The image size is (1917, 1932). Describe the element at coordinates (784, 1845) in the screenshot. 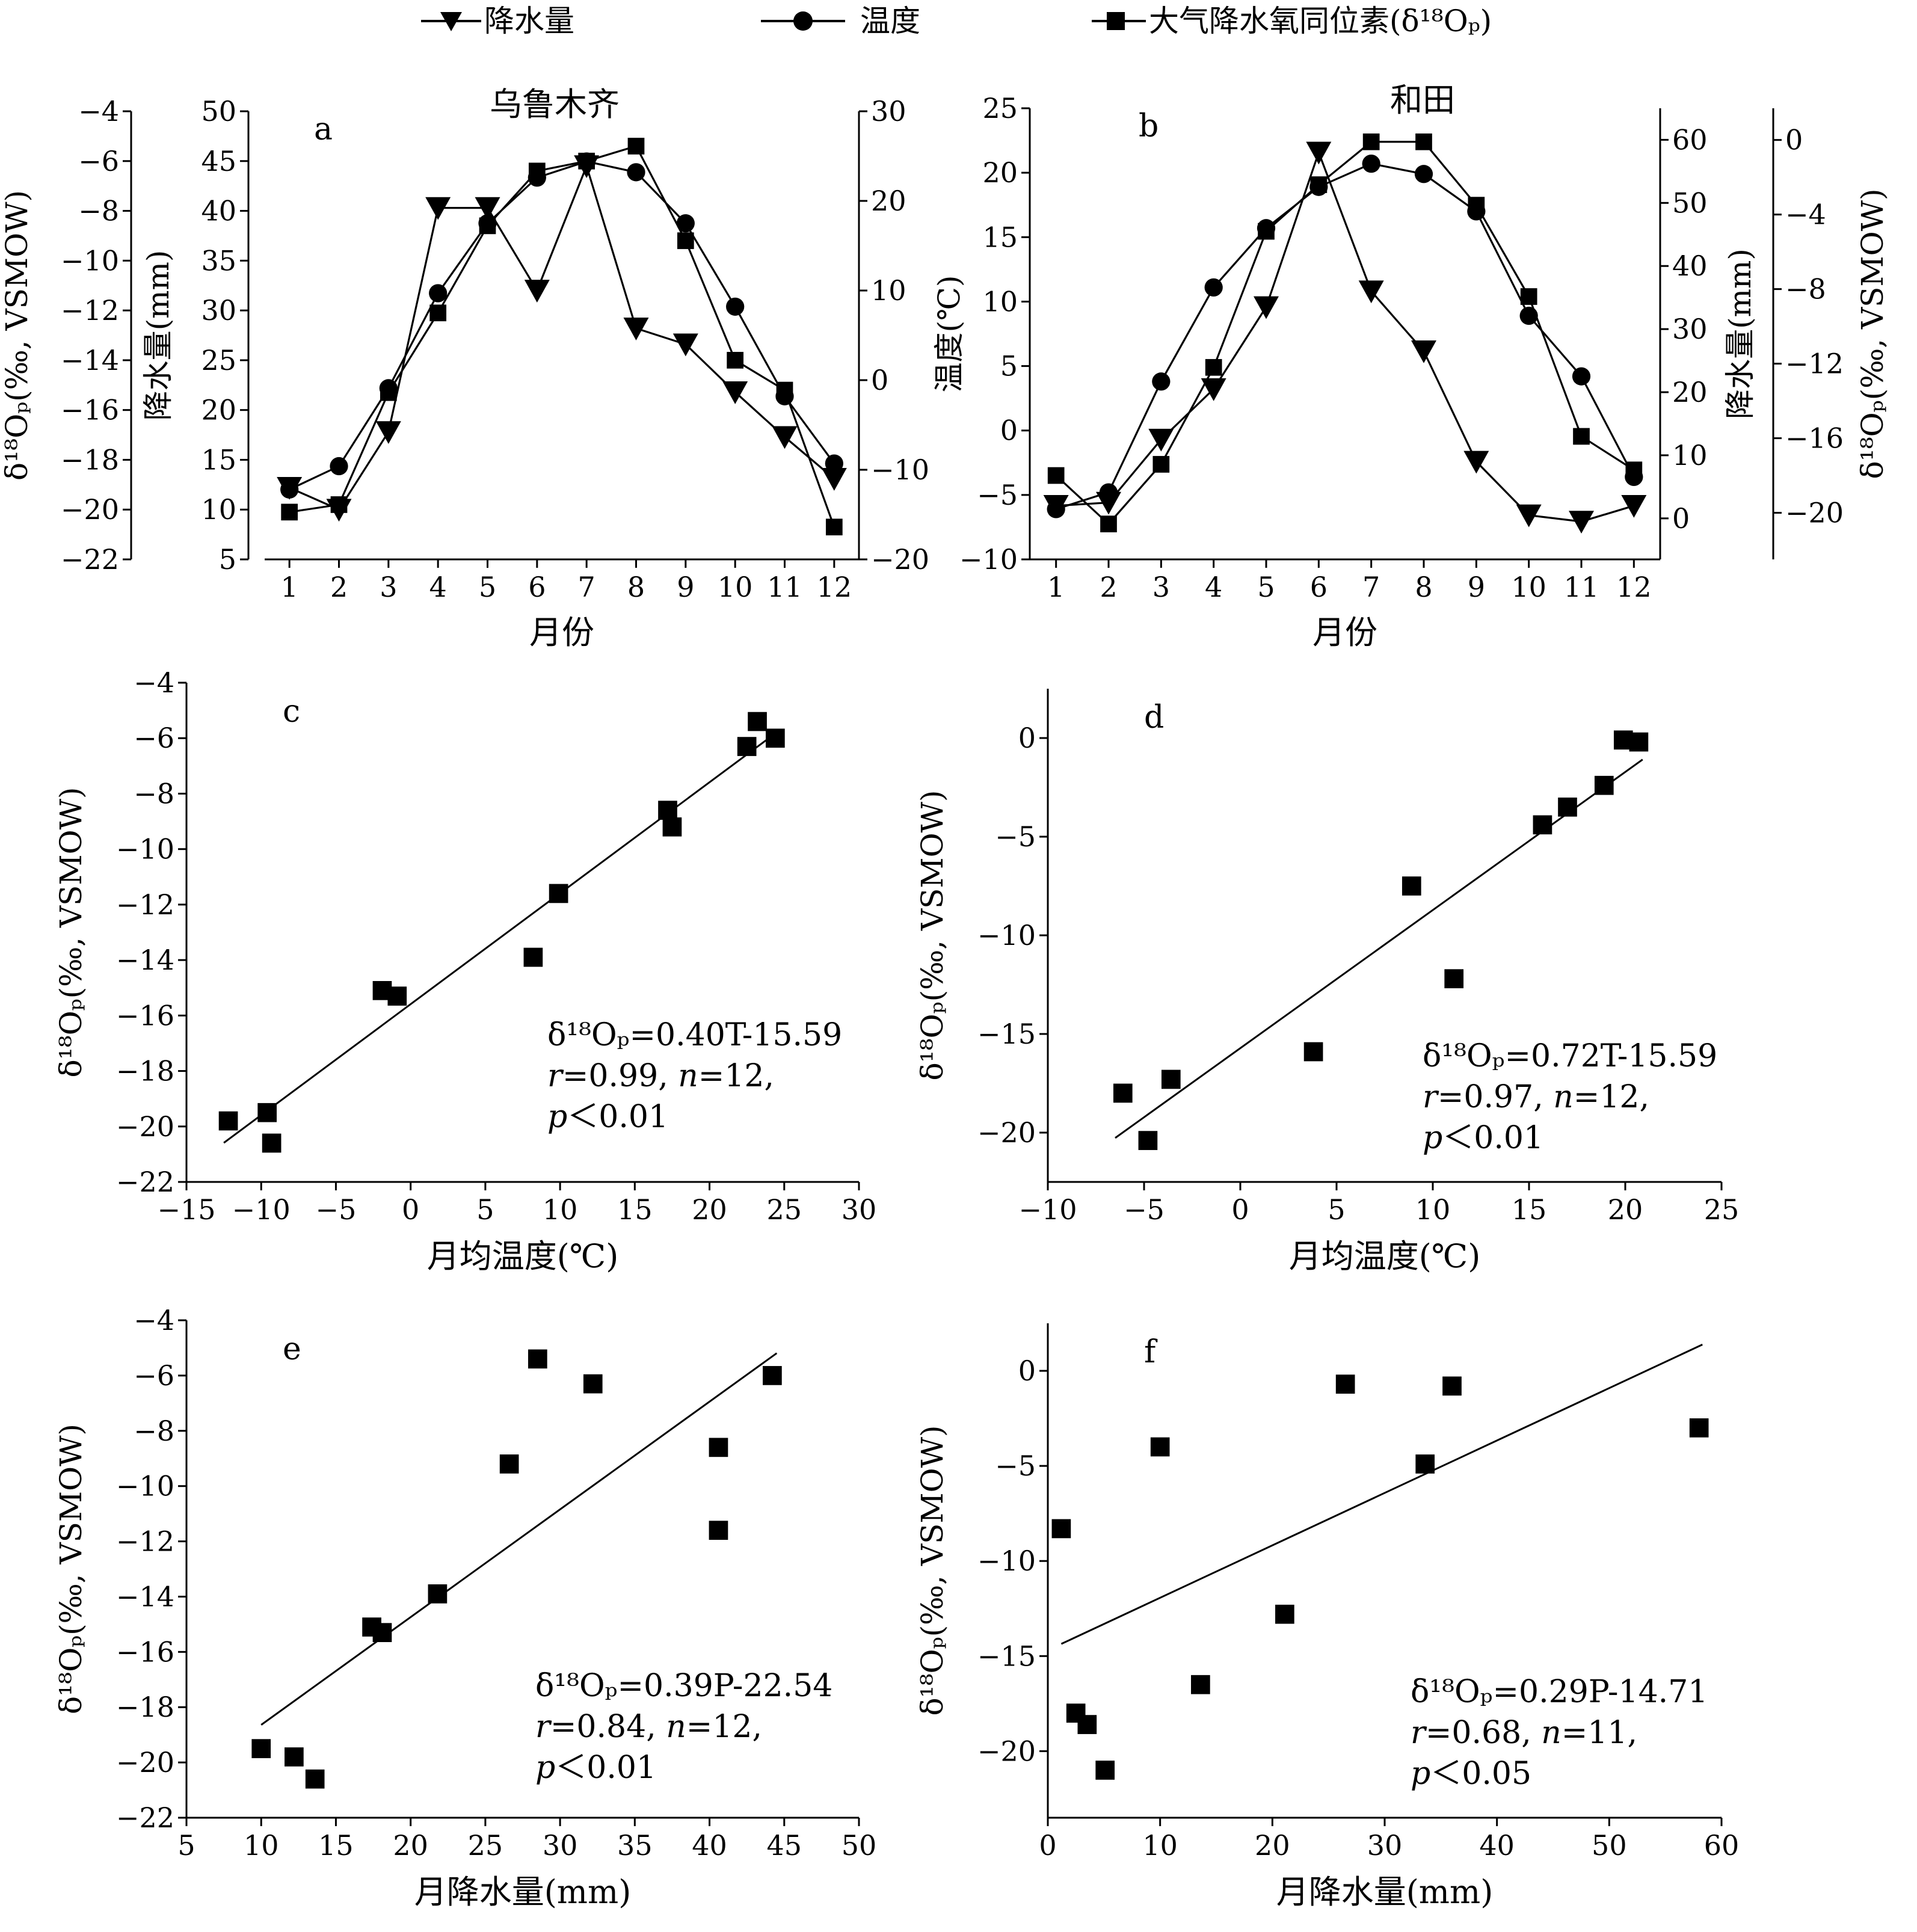

I see `x-axis-tick-label: 45` at that location.